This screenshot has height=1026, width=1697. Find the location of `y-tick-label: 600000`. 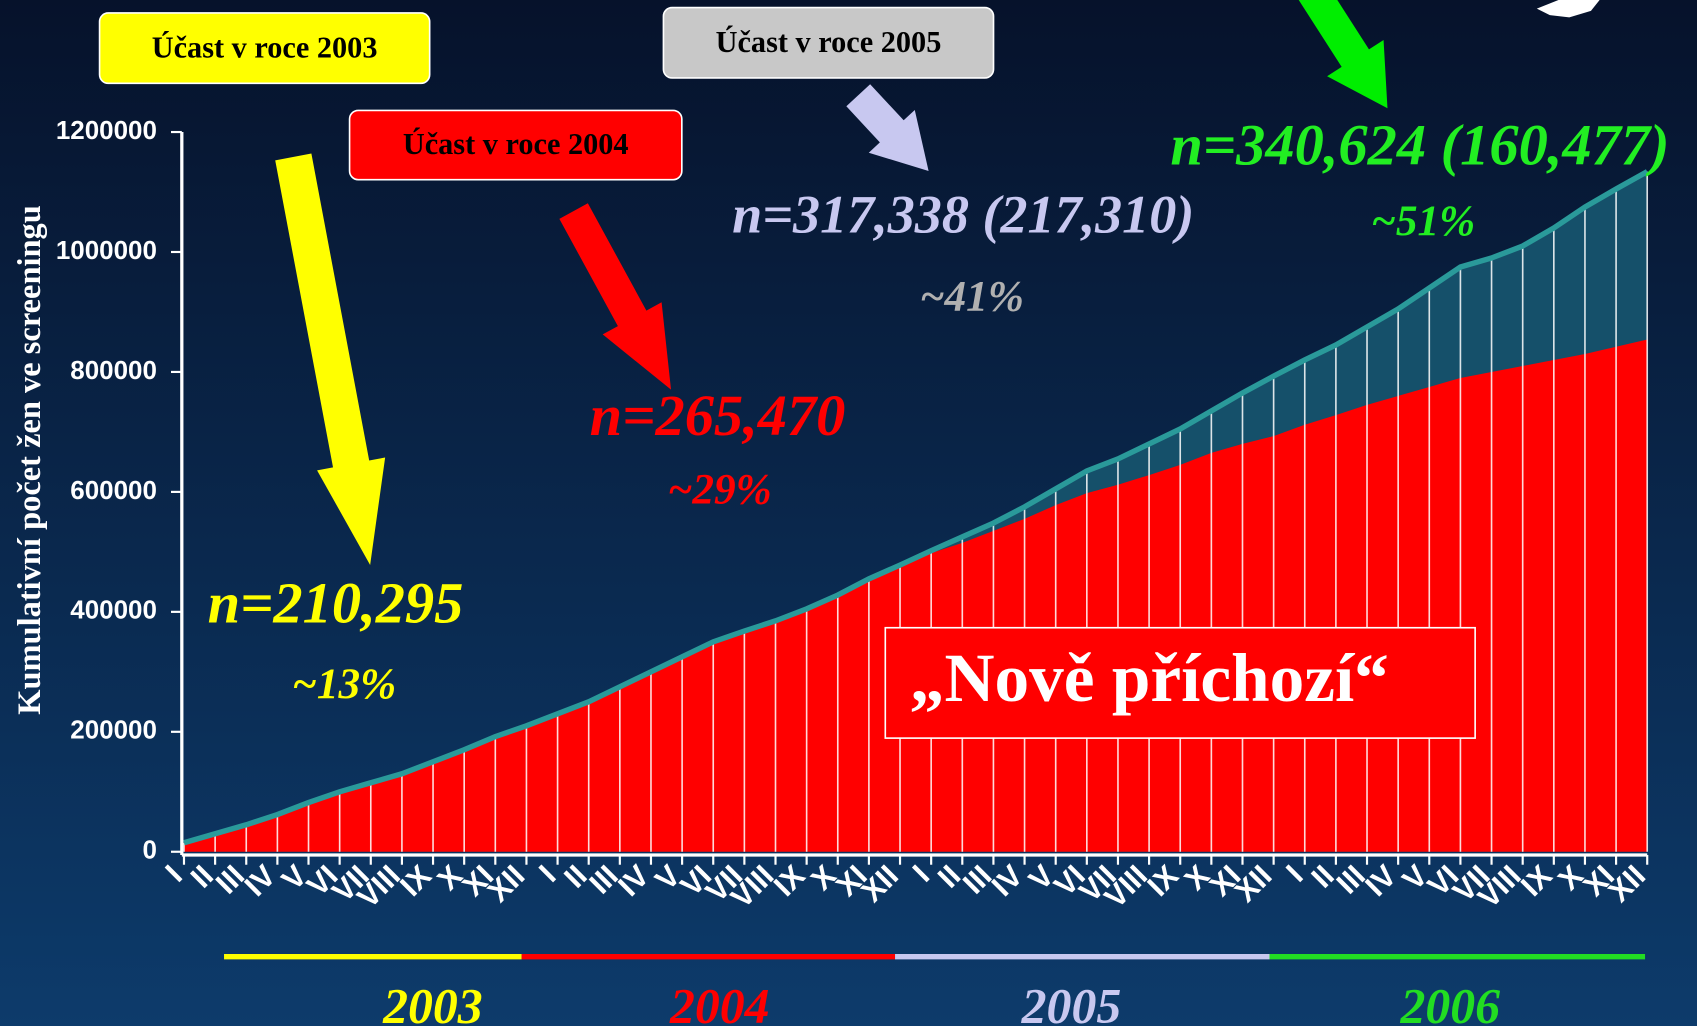

y-tick-label: 600000 is located at coordinates (113, 490).